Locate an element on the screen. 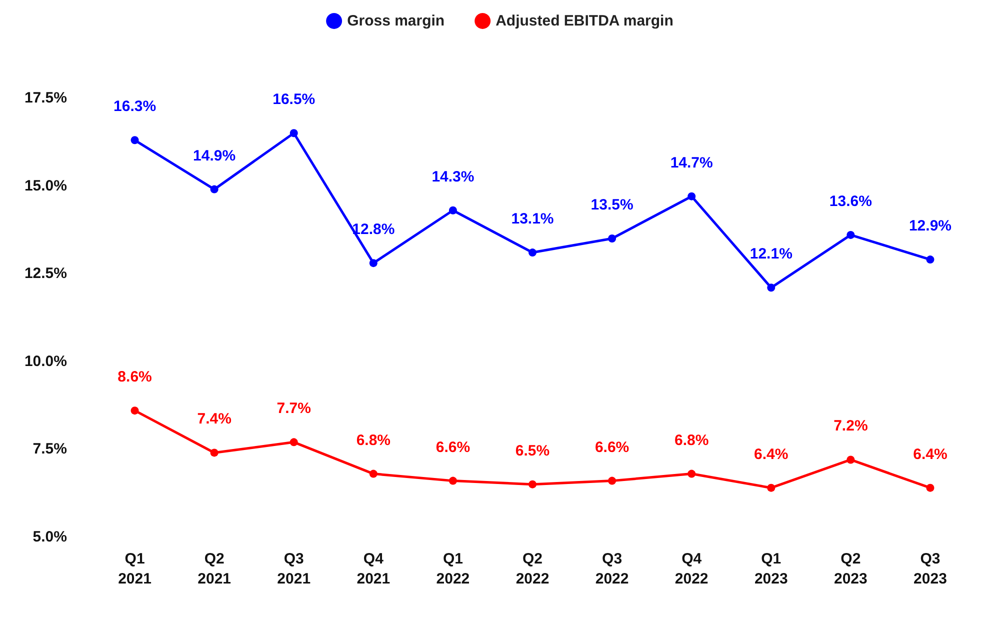 The image size is (1000, 618). x-tick-label: Q3 2021 is located at coordinates (294, 569).